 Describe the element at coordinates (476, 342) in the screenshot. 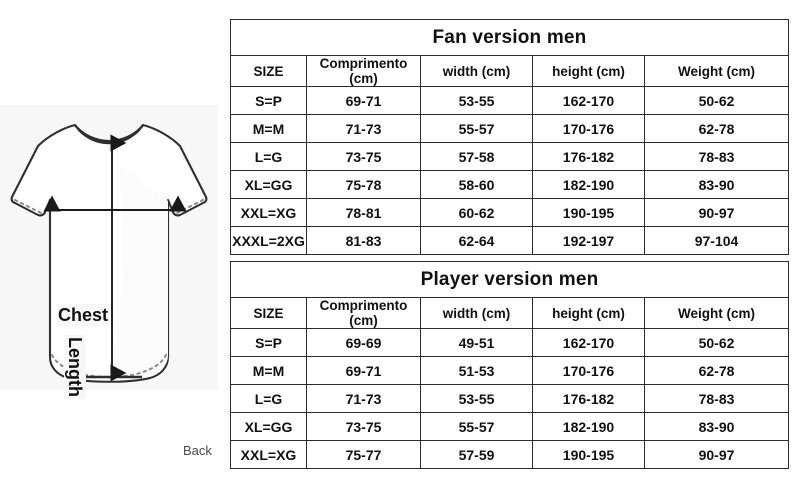

I see `cell-width: 49-51` at that location.